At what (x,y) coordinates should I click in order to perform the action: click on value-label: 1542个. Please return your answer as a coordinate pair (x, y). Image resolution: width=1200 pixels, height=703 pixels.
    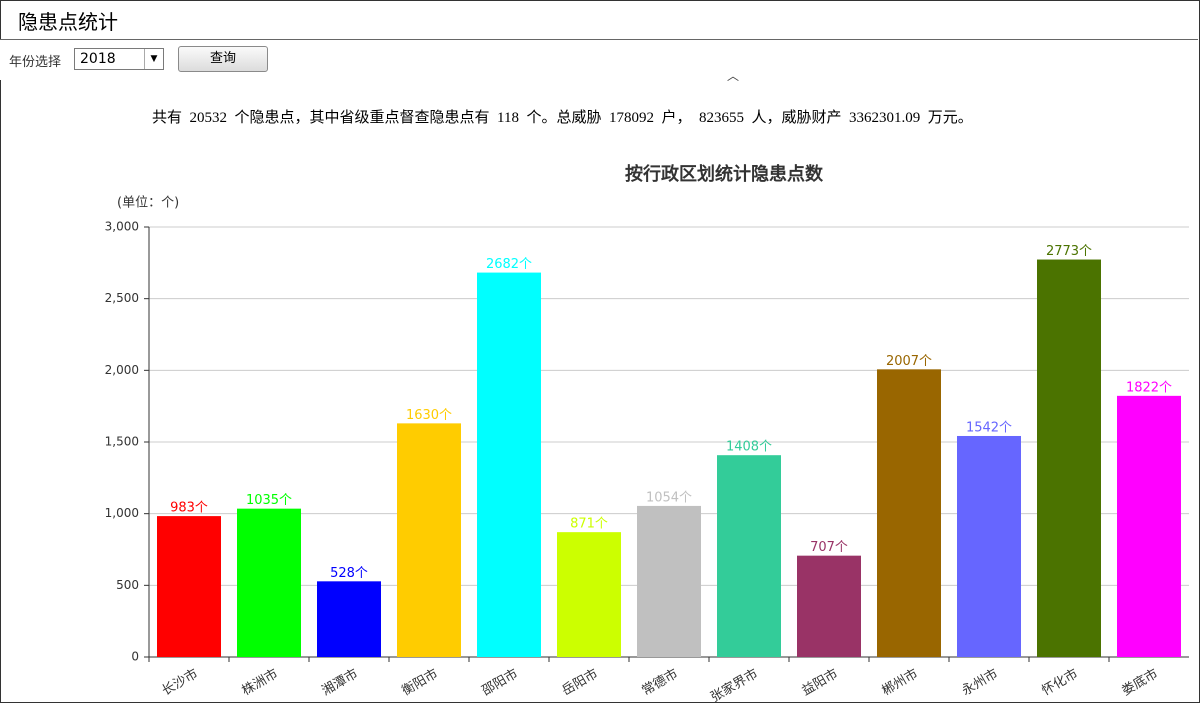
    Looking at the image, I should click on (989, 427).